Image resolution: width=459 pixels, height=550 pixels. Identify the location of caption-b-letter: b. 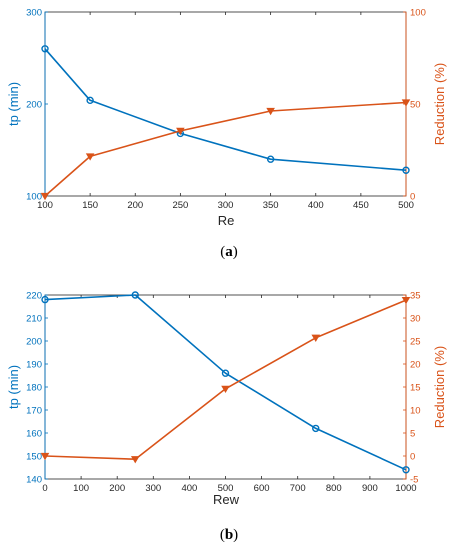
(229, 535).